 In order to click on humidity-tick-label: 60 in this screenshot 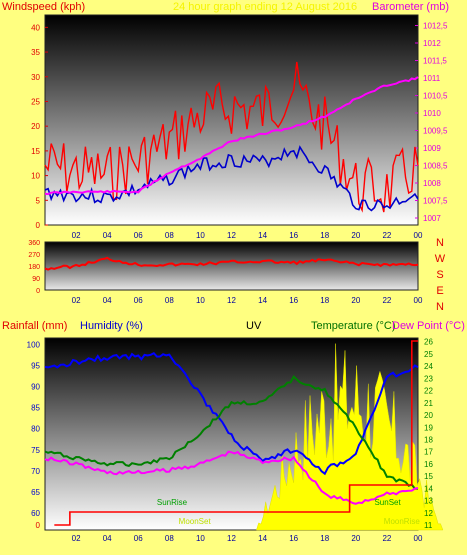, I will do `click(35, 513)`.